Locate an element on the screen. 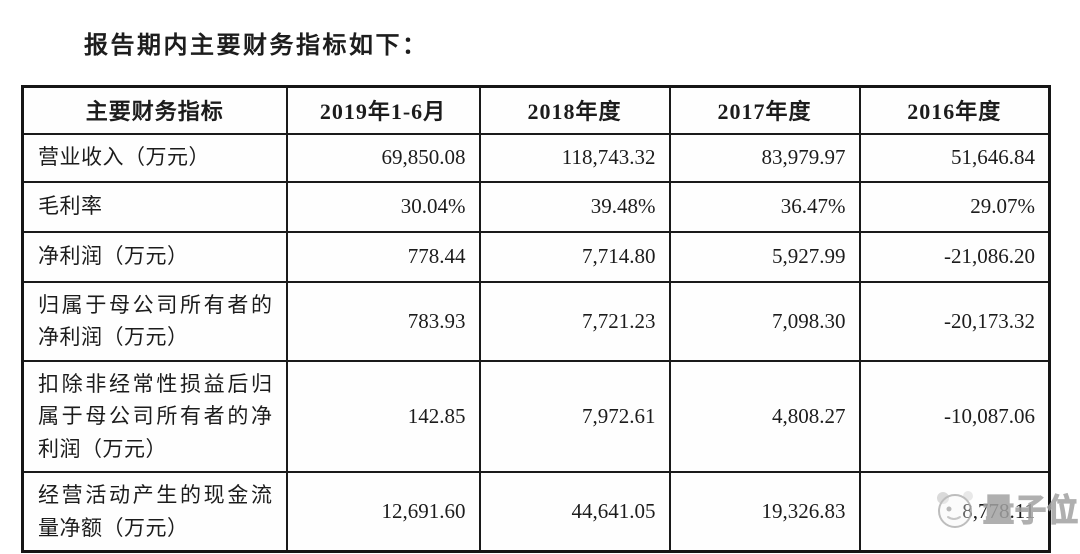 The image size is (1080, 554). column-header-2018: 2018年度 is located at coordinates (574, 110).